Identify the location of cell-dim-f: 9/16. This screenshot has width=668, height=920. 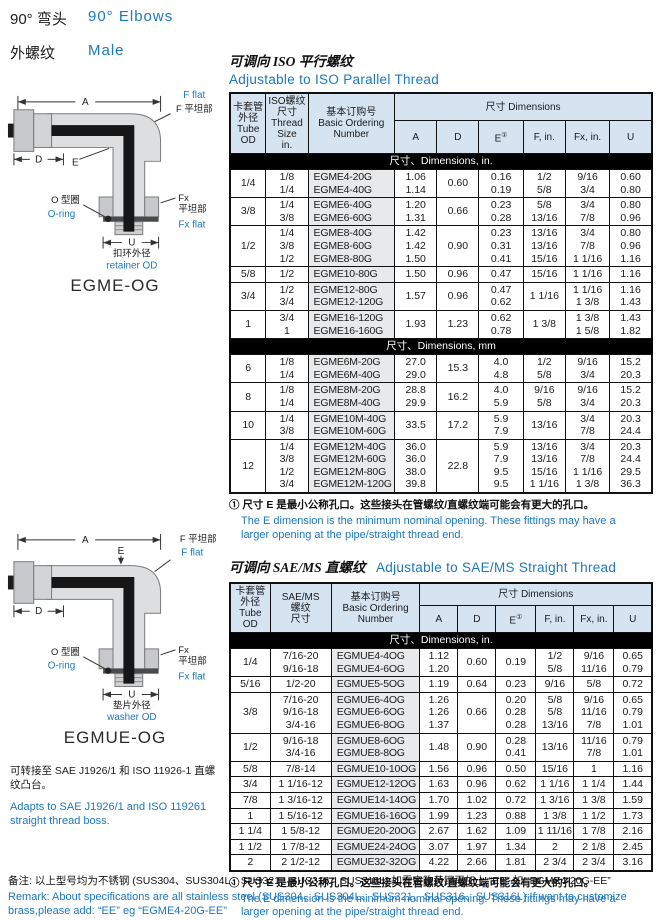
(555, 684).